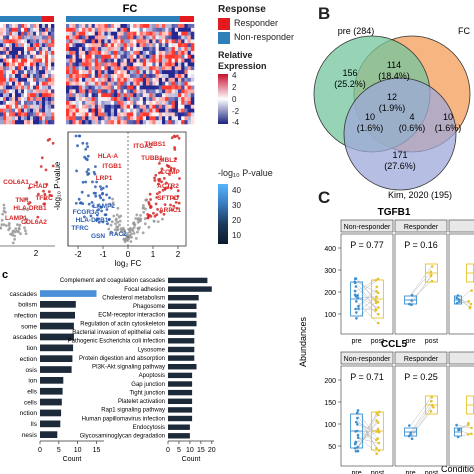  What do you see at coordinates (149, 307) in the screenshot?
I see `pathway-term-label: Phagosome` at bounding box center [149, 307].